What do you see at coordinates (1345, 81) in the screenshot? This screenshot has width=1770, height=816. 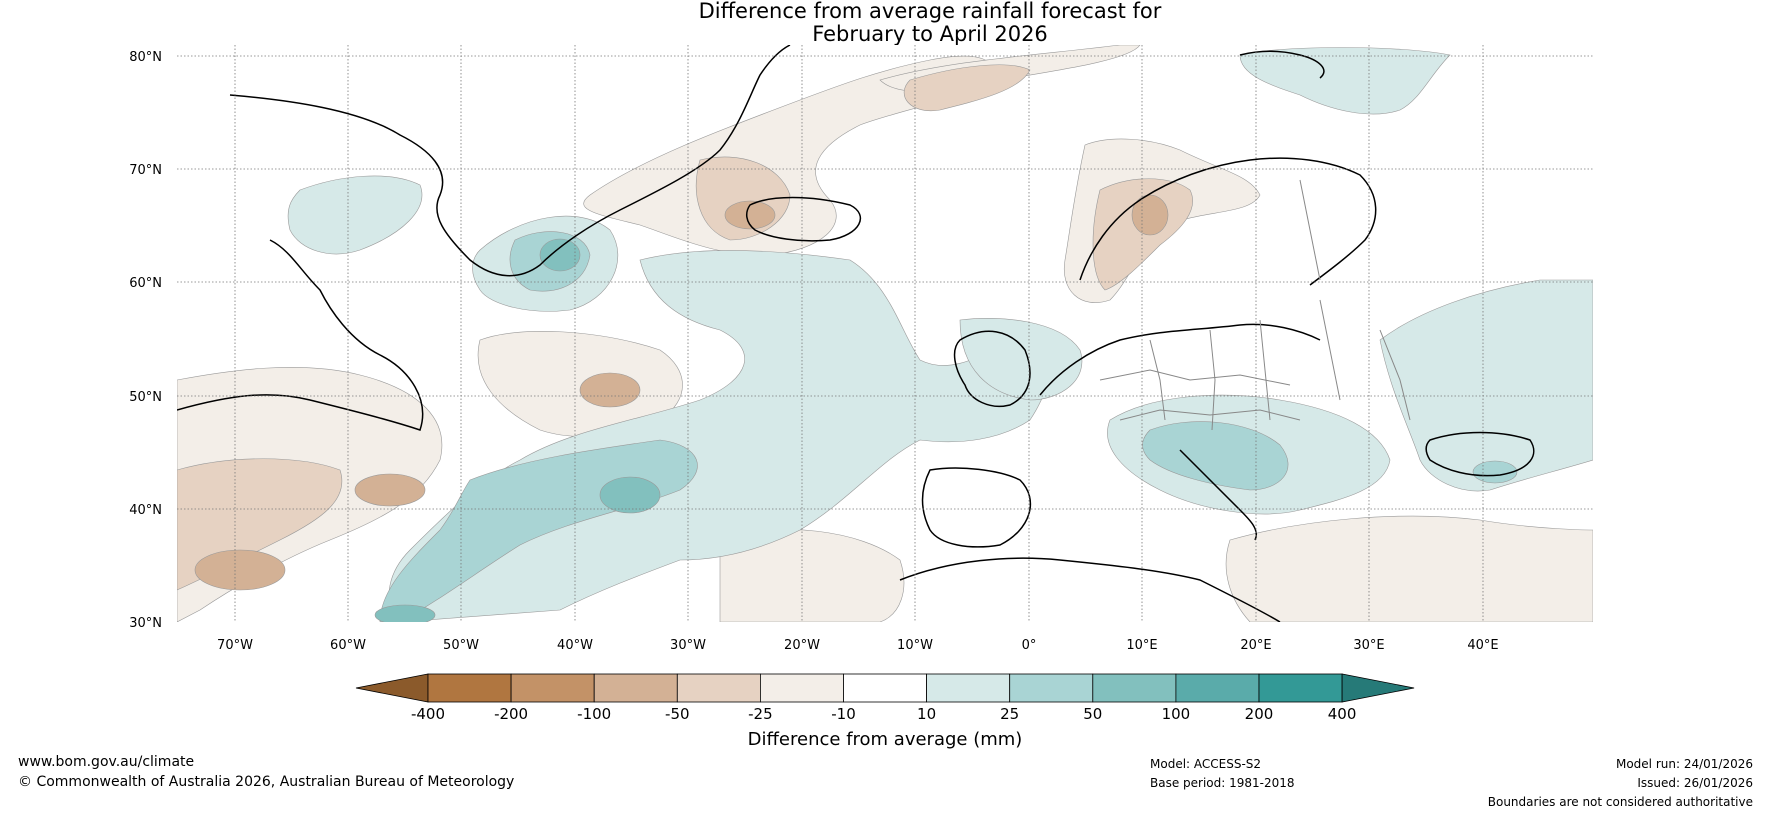 I see `wet-area-svalbard` at bounding box center [1345, 81].